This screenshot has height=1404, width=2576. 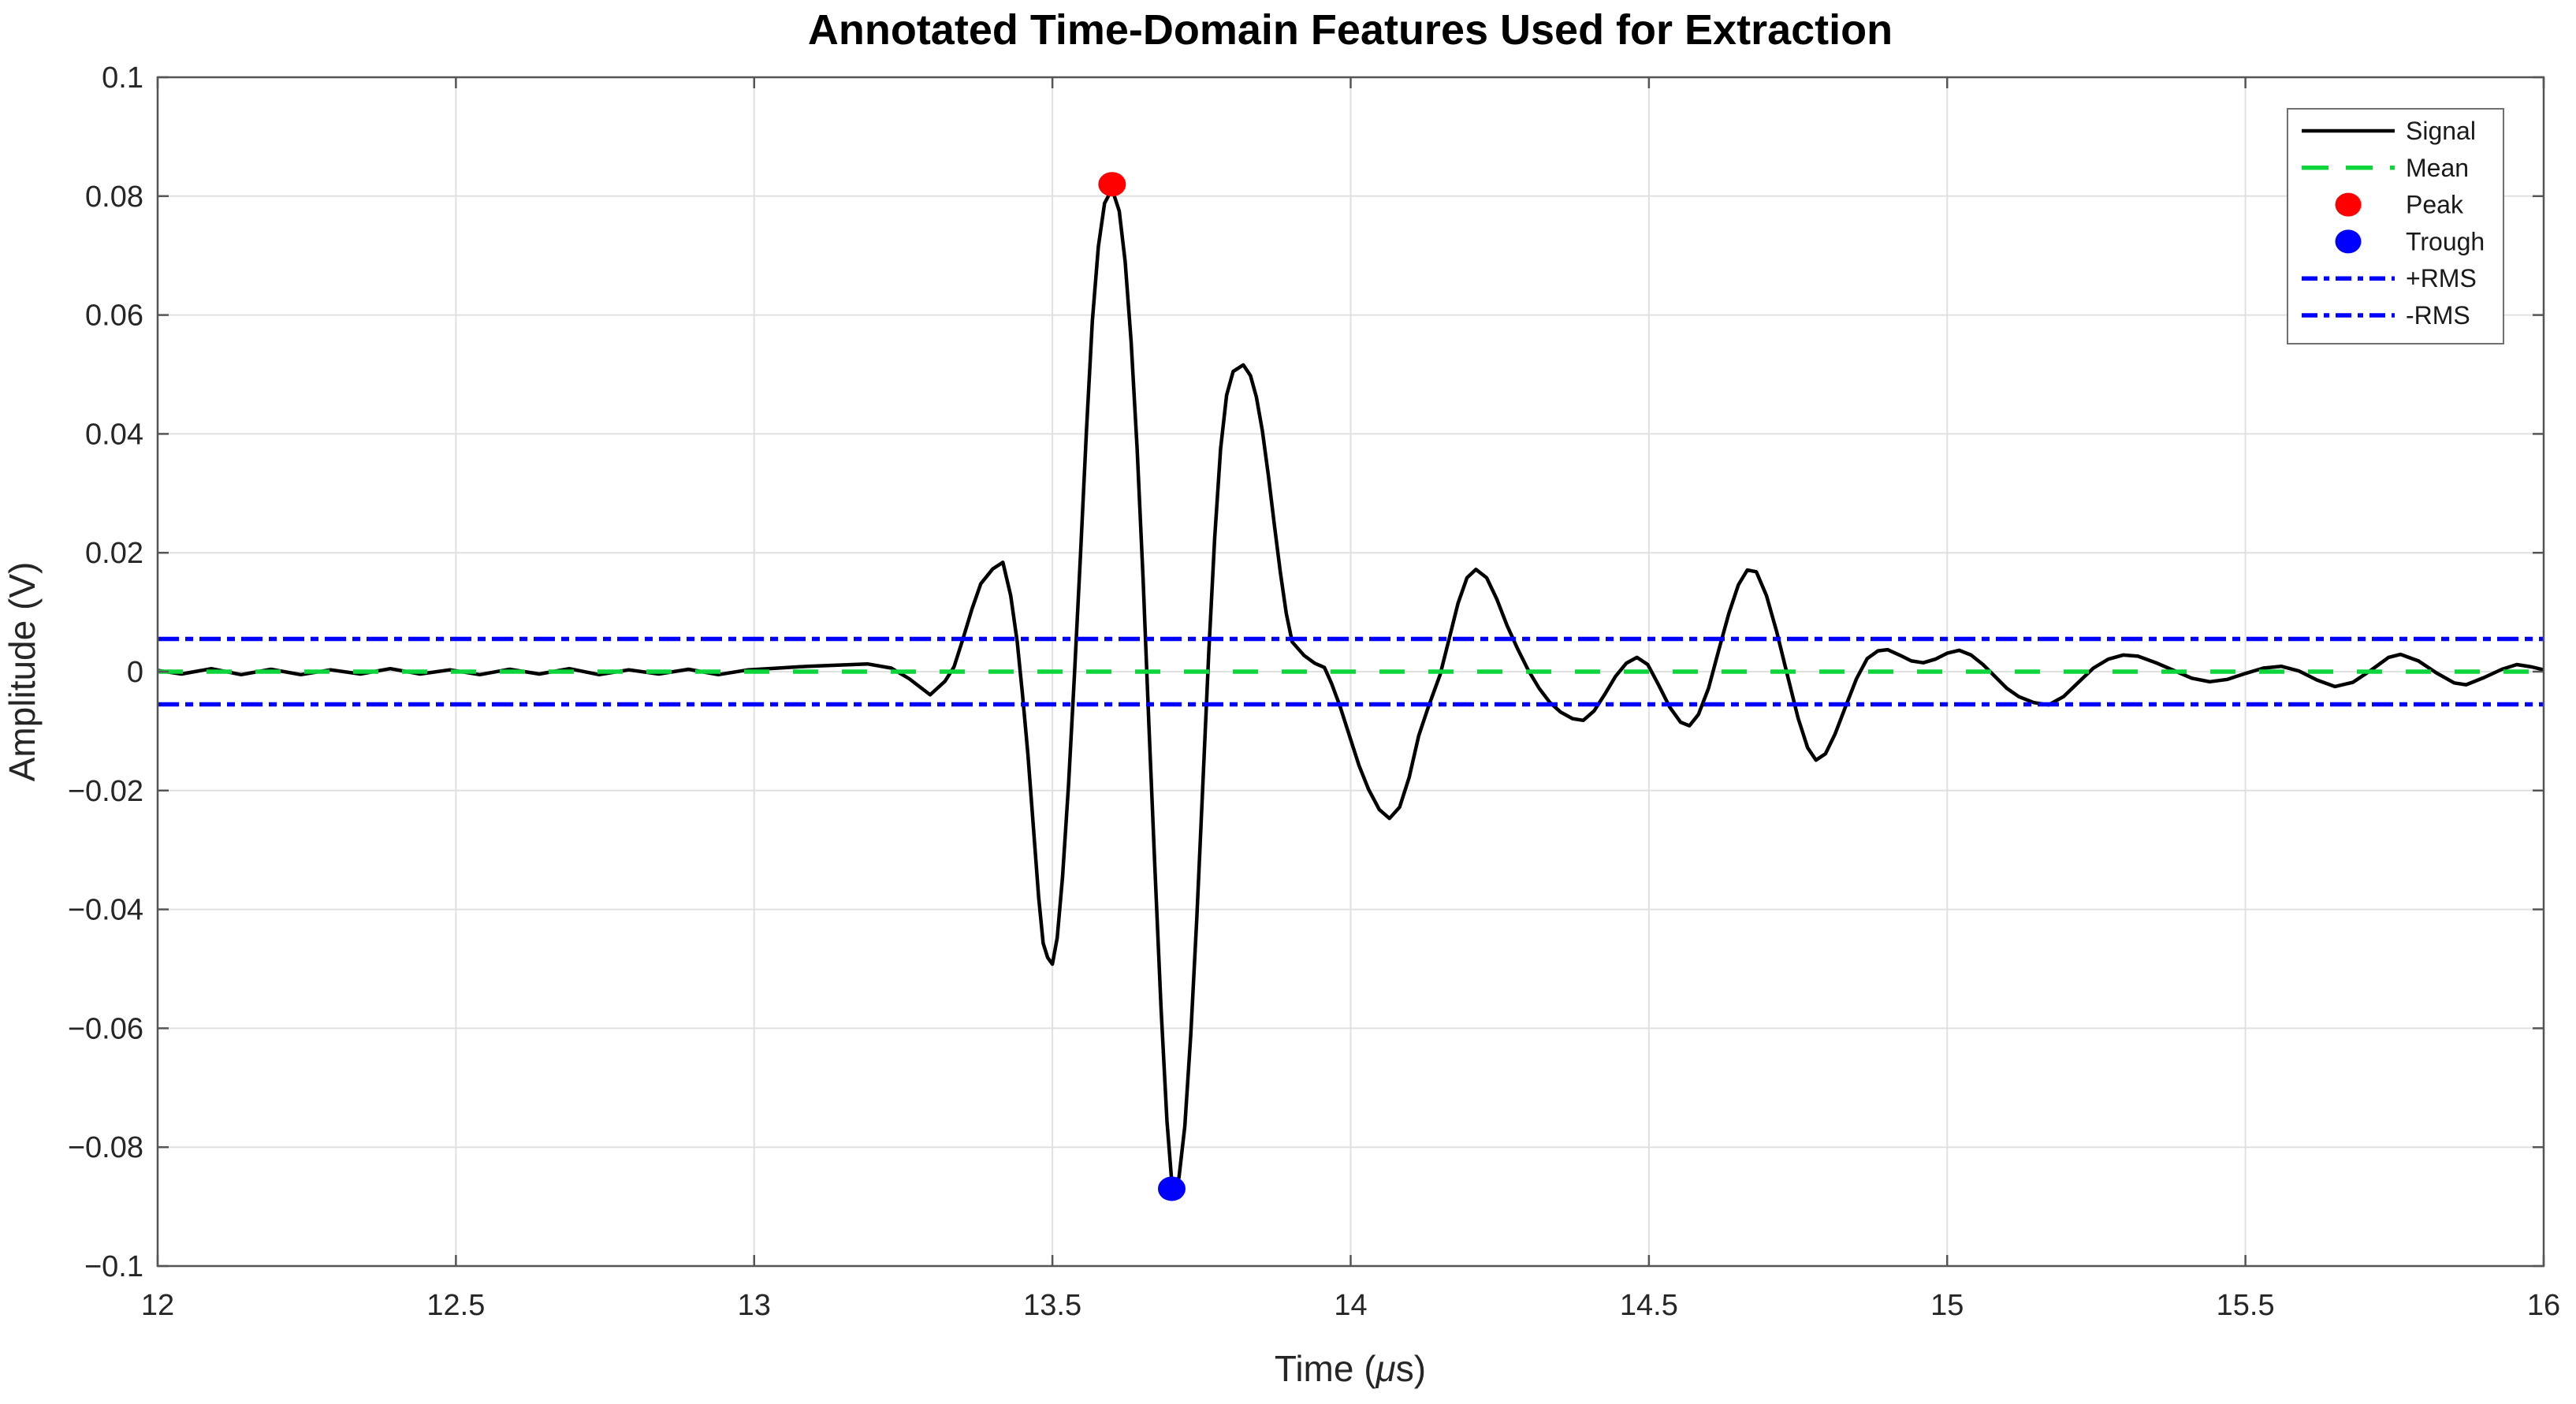 What do you see at coordinates (1112, 185) in the screenshot?
I see `peak-marker` at bounding box center [1112, 185].